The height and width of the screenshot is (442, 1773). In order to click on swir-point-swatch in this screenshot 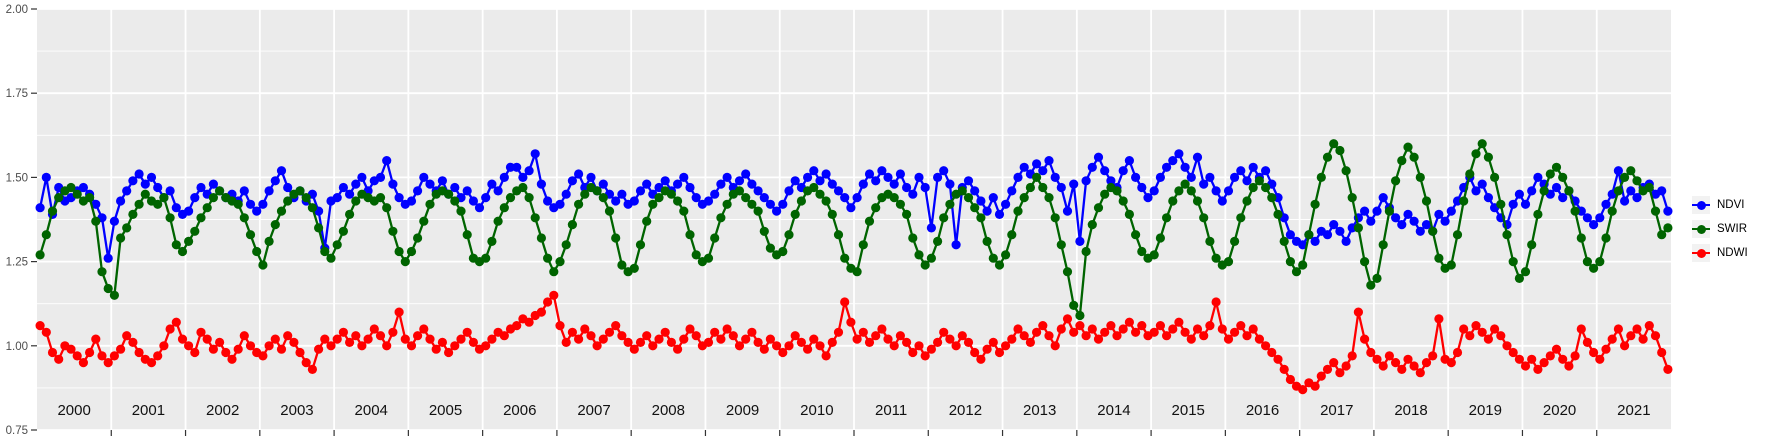, I will do `click(1701, 229)`.